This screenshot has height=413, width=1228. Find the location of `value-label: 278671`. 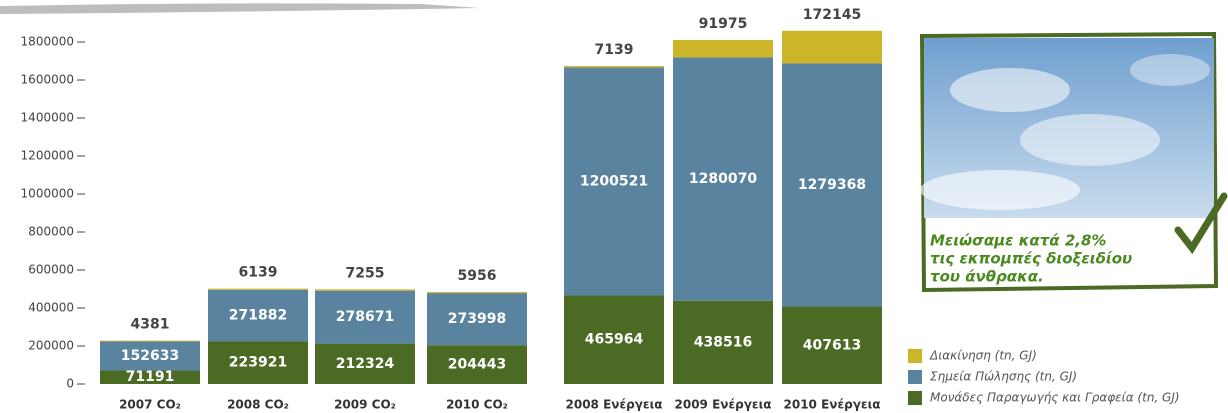

value-label: 278671 is located at coordinates (365, 317).